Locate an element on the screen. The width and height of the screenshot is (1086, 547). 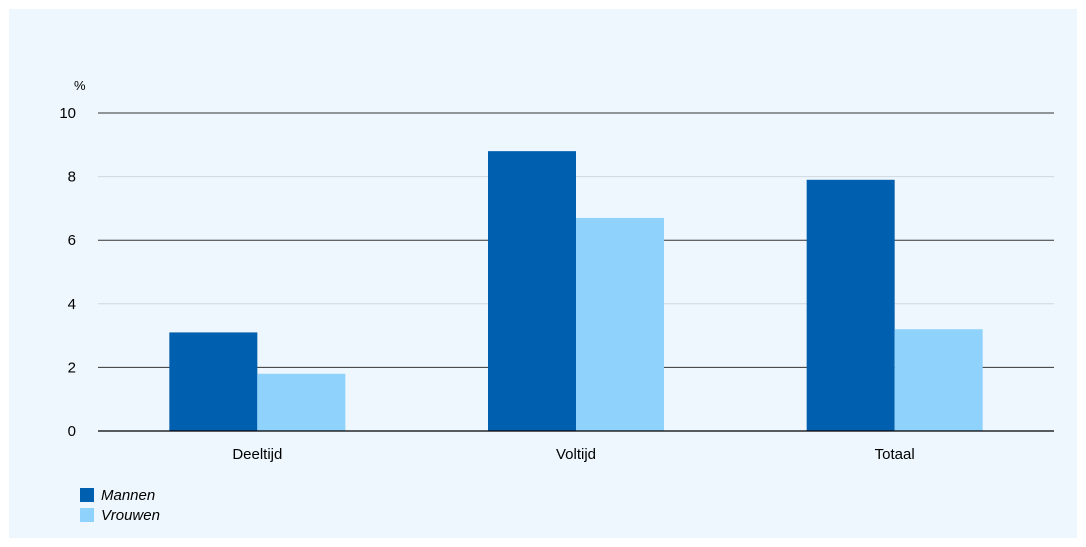
legend-swatch-vrouwen is located at coordinates (87, 515).